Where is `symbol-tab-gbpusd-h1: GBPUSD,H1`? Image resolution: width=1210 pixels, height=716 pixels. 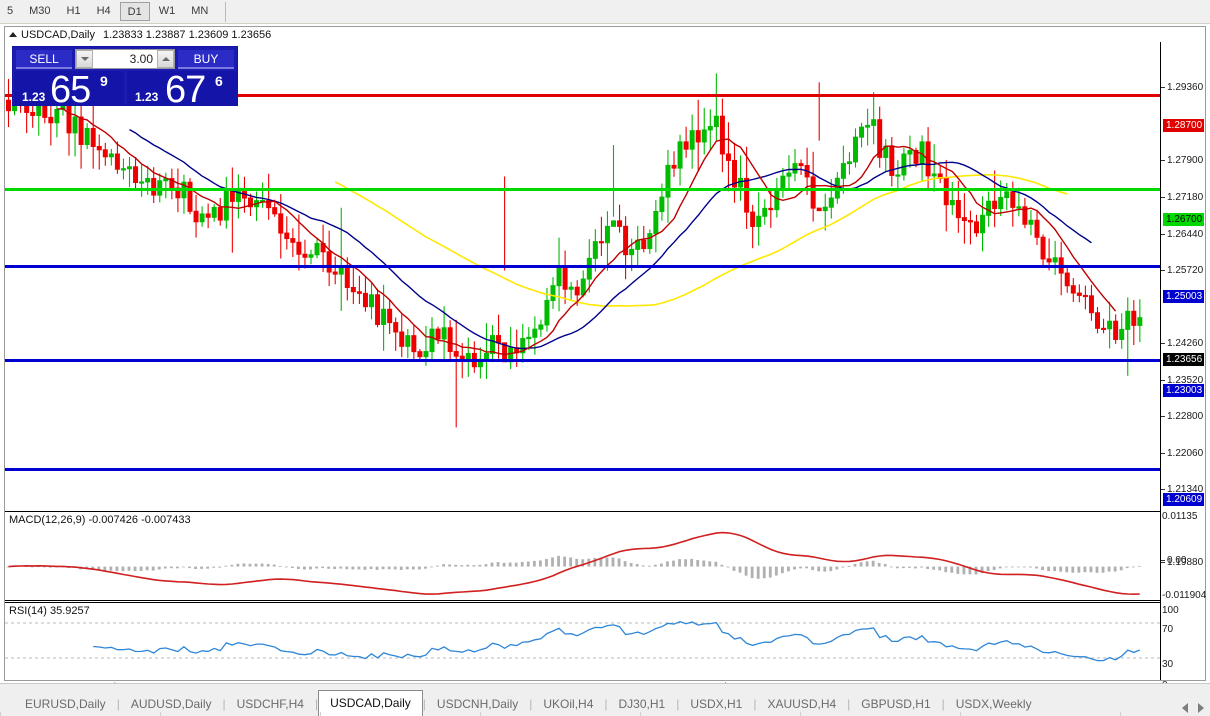
symbol-tab-gbpusd-h1: GBPUSD,H1 is located at coordinates (896, 704).